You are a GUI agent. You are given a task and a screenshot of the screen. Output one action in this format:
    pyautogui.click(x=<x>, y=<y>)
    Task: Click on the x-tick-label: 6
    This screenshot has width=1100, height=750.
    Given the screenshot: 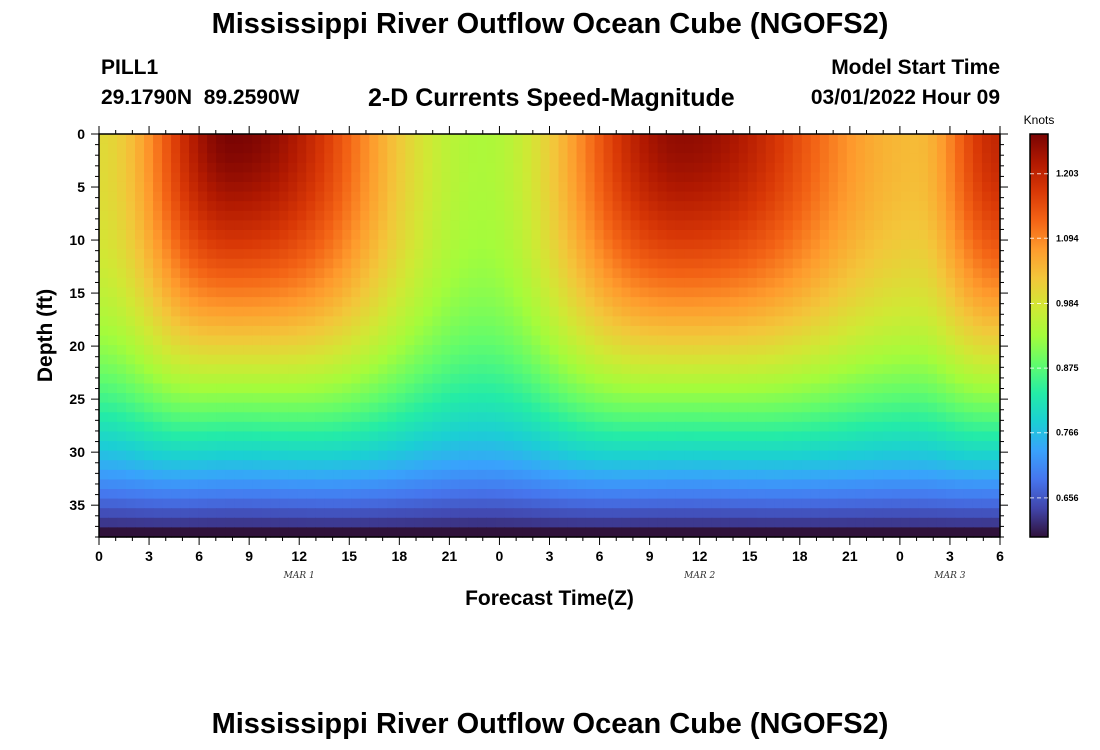 What is the action you would take?
    pyautogui.click(x=1000, y=556)
    